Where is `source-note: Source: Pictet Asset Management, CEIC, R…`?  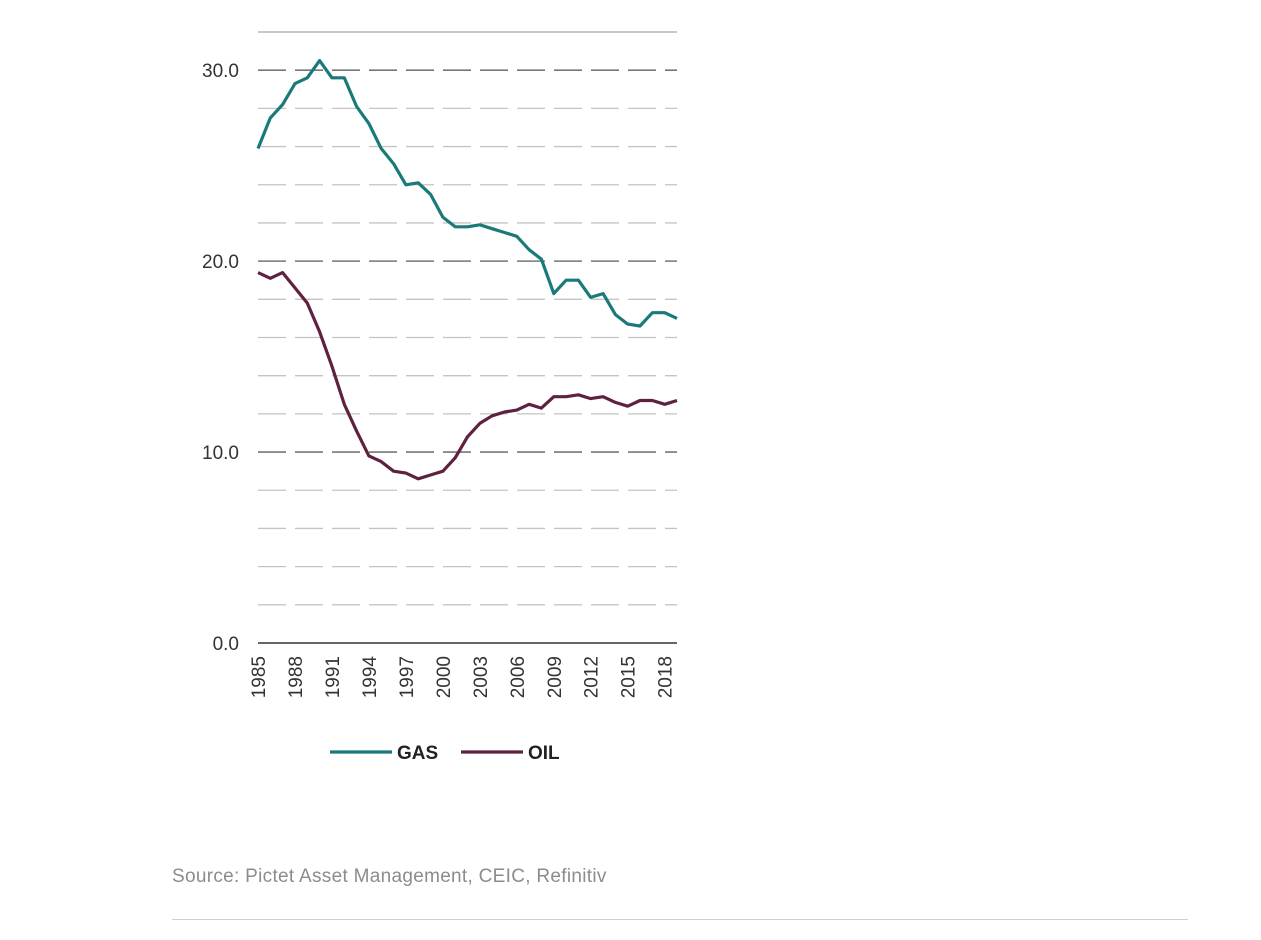
source-note: Source: Pictet Asset Management, CEIC, R… is located at coordinates (389, 876).